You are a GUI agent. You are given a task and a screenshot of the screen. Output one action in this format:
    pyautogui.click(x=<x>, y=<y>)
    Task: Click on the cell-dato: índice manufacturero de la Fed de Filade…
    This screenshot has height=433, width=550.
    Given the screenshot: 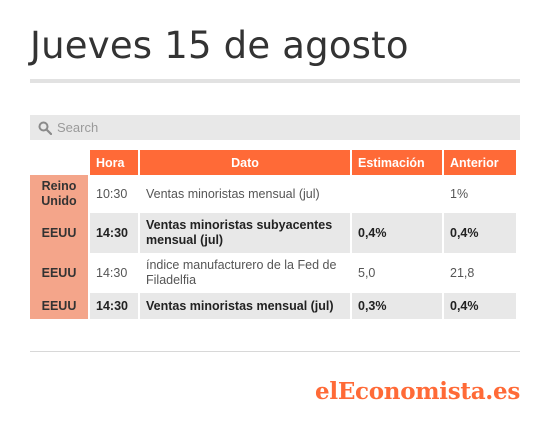 What is the action you would take?
    pyautogui.click(x=245, y=273)
    